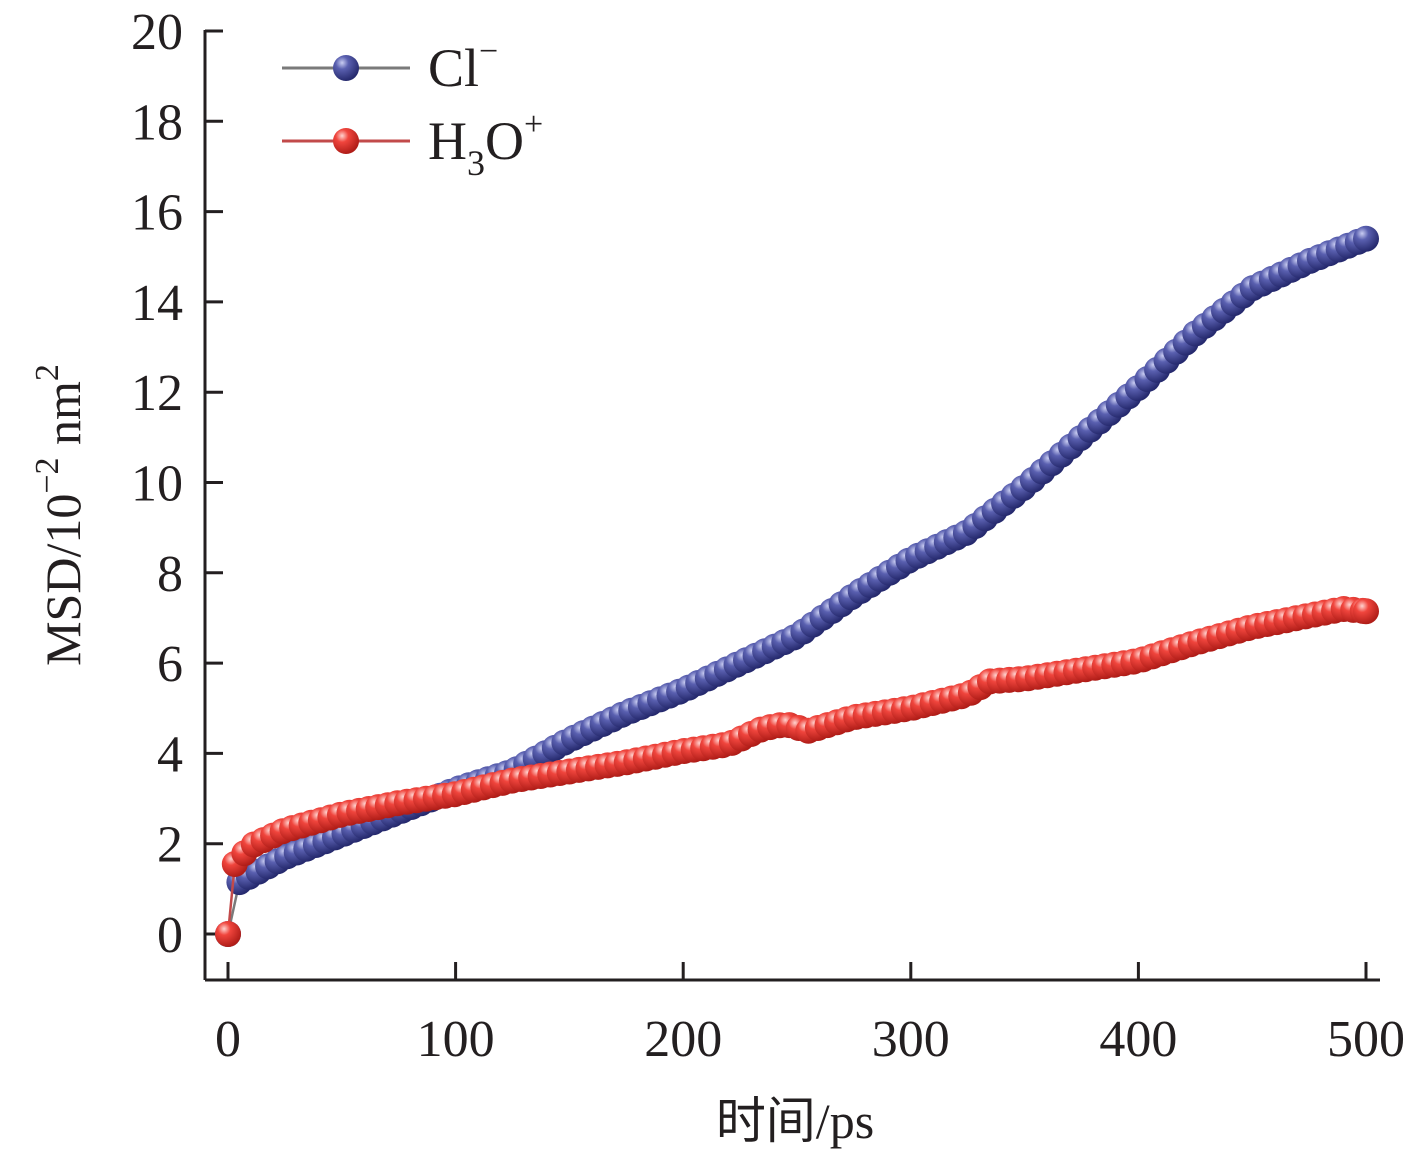 The image size is (1419, 1160). Describe the element at coordinates (170, 935) in the screenshot. I see `y-tick-label: 0` at that location.